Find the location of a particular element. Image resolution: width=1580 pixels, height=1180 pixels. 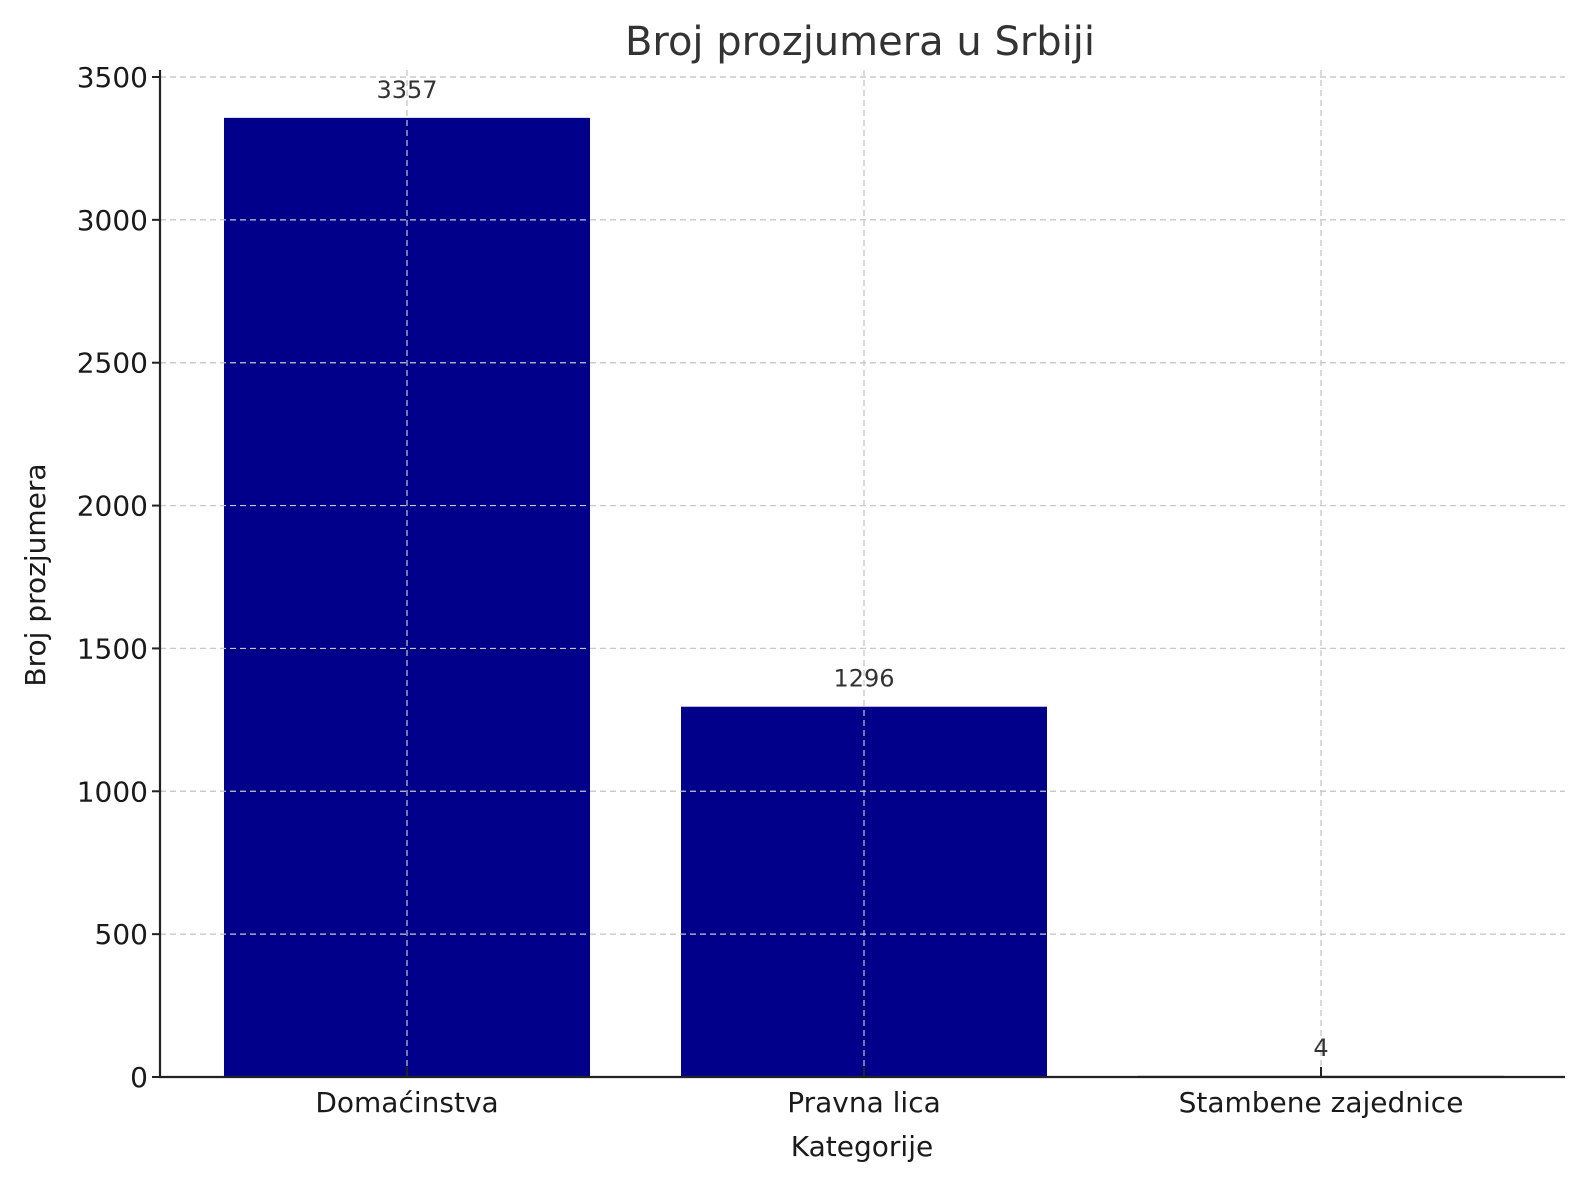

bar-value-label: 3357 is located at coordinates (406, 90).